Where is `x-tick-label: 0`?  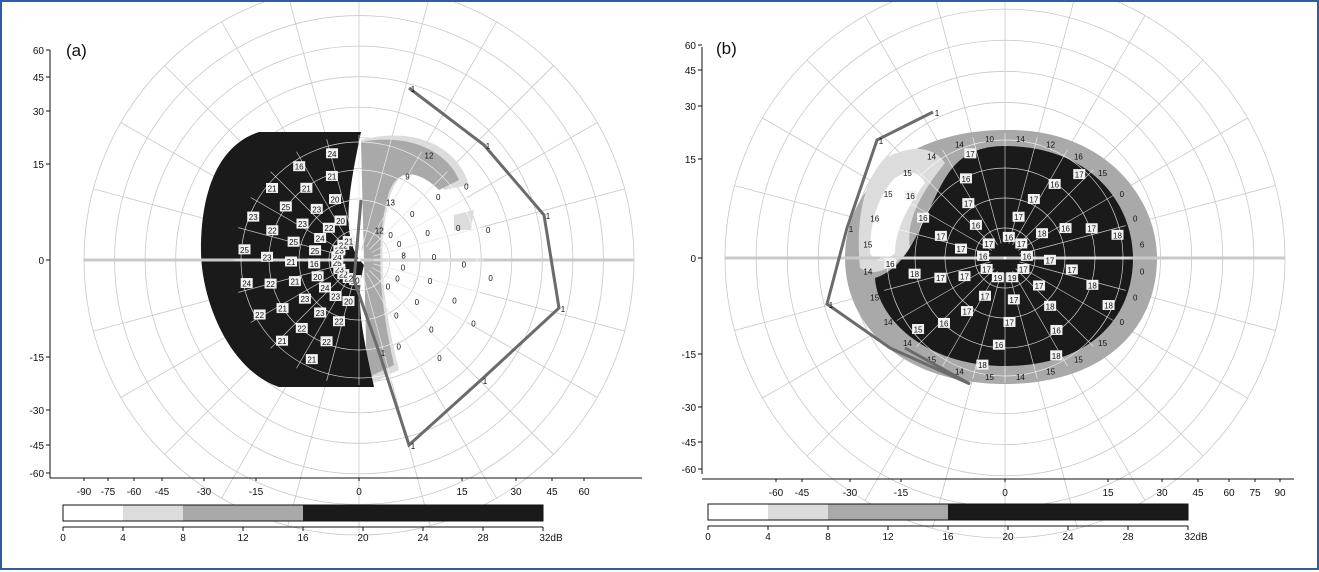 x-tick-label: 0 is located at coordinates (359, 492).